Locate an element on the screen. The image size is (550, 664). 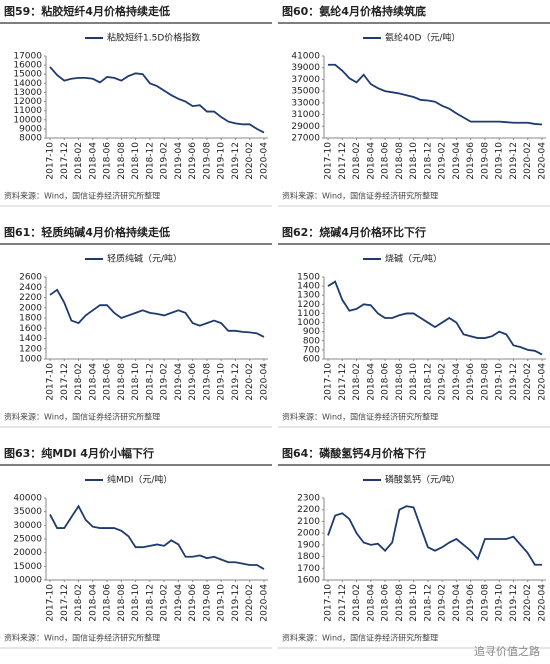
y-tick-label: 16000 is located at coordinates (27, 66).